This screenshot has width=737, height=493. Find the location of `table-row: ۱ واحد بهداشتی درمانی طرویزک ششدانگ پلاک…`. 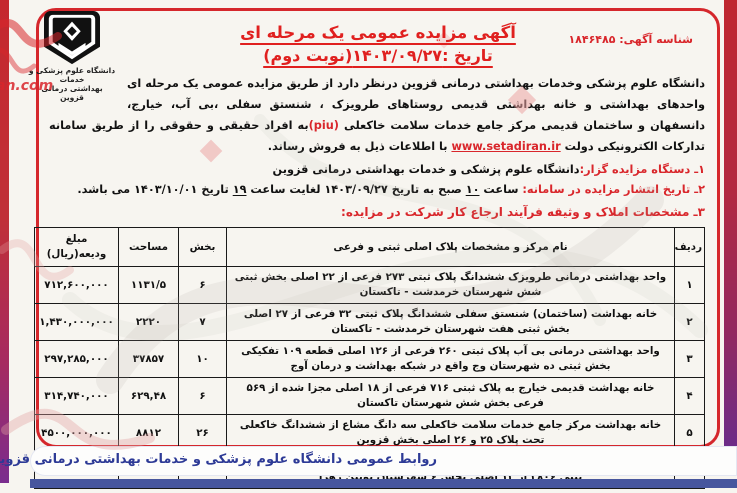

table-row: ۱ واحد بهداشتی درمانی طرویزک ششدانگ پلاک… is located at coordinates (369, 285).